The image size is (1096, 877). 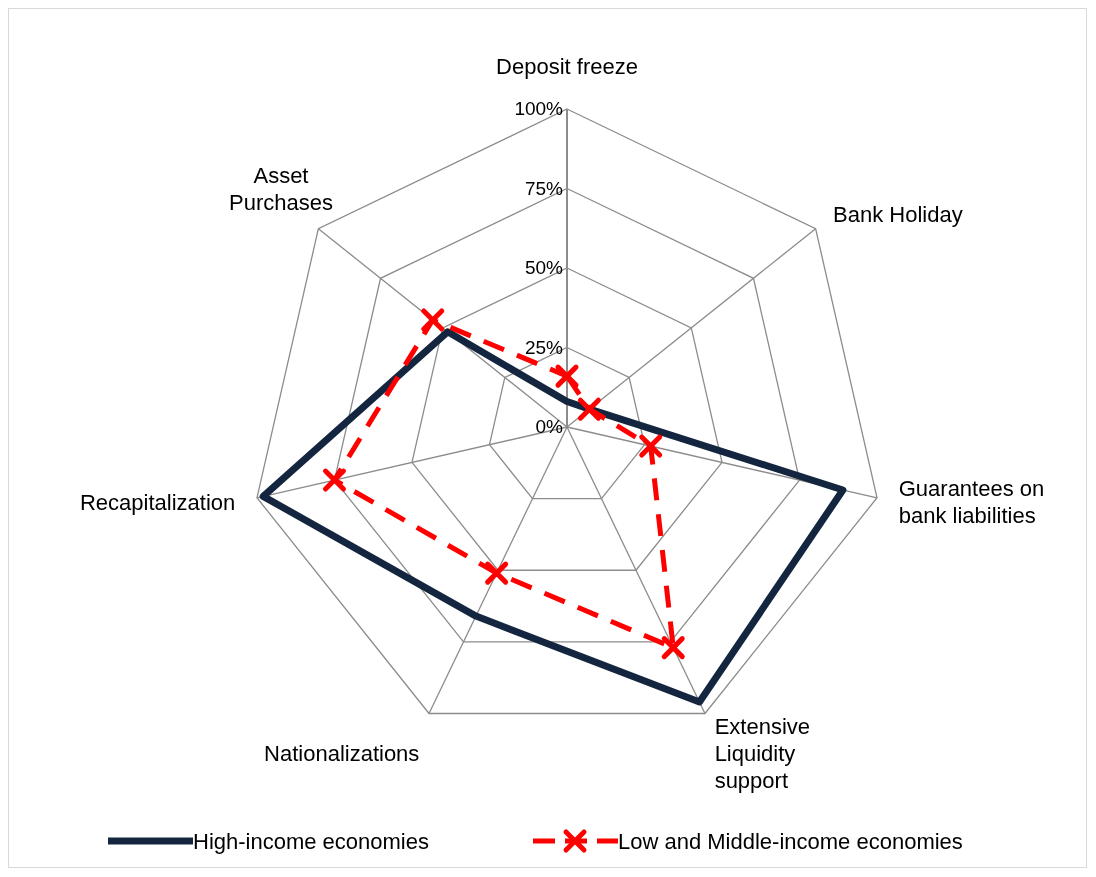 What do you see at coordinates (539, 108) in the screenshot?
I see `y-tick-label: 100%` at bounding box center [539, 108].